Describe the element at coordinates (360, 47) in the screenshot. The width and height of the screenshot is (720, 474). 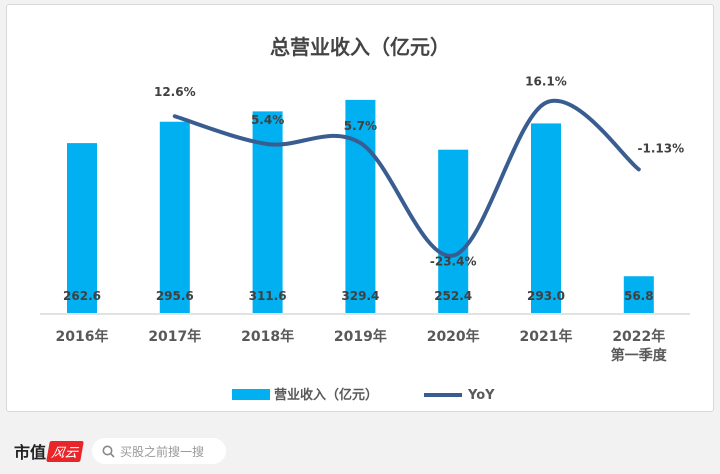
I see `chart-title: 总营业收入（亿元）` at that location.